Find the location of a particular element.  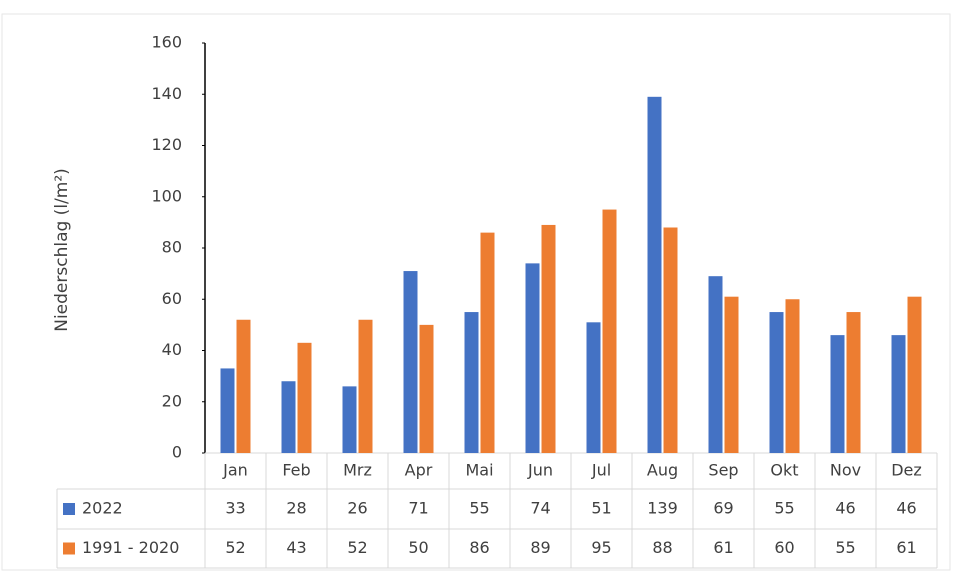

table-value: 74 is located at coordinates (540, 508).